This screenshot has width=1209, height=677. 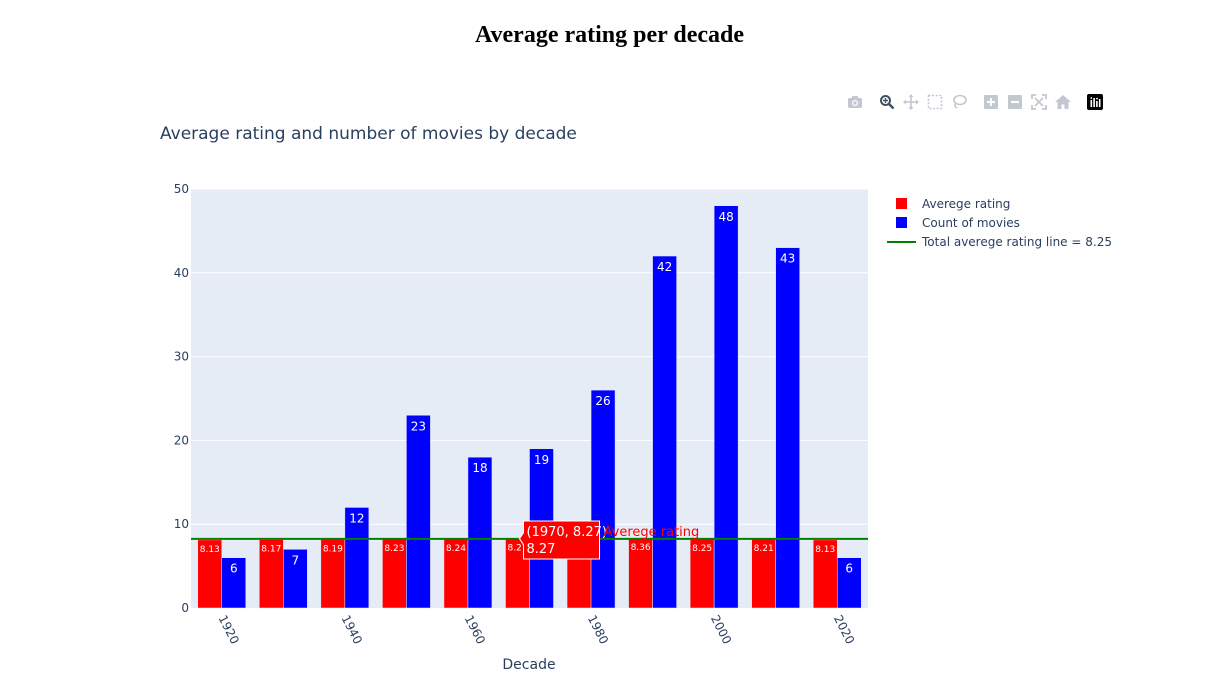 I want to click on zoom-in-icon, so click(x=991, y=102).